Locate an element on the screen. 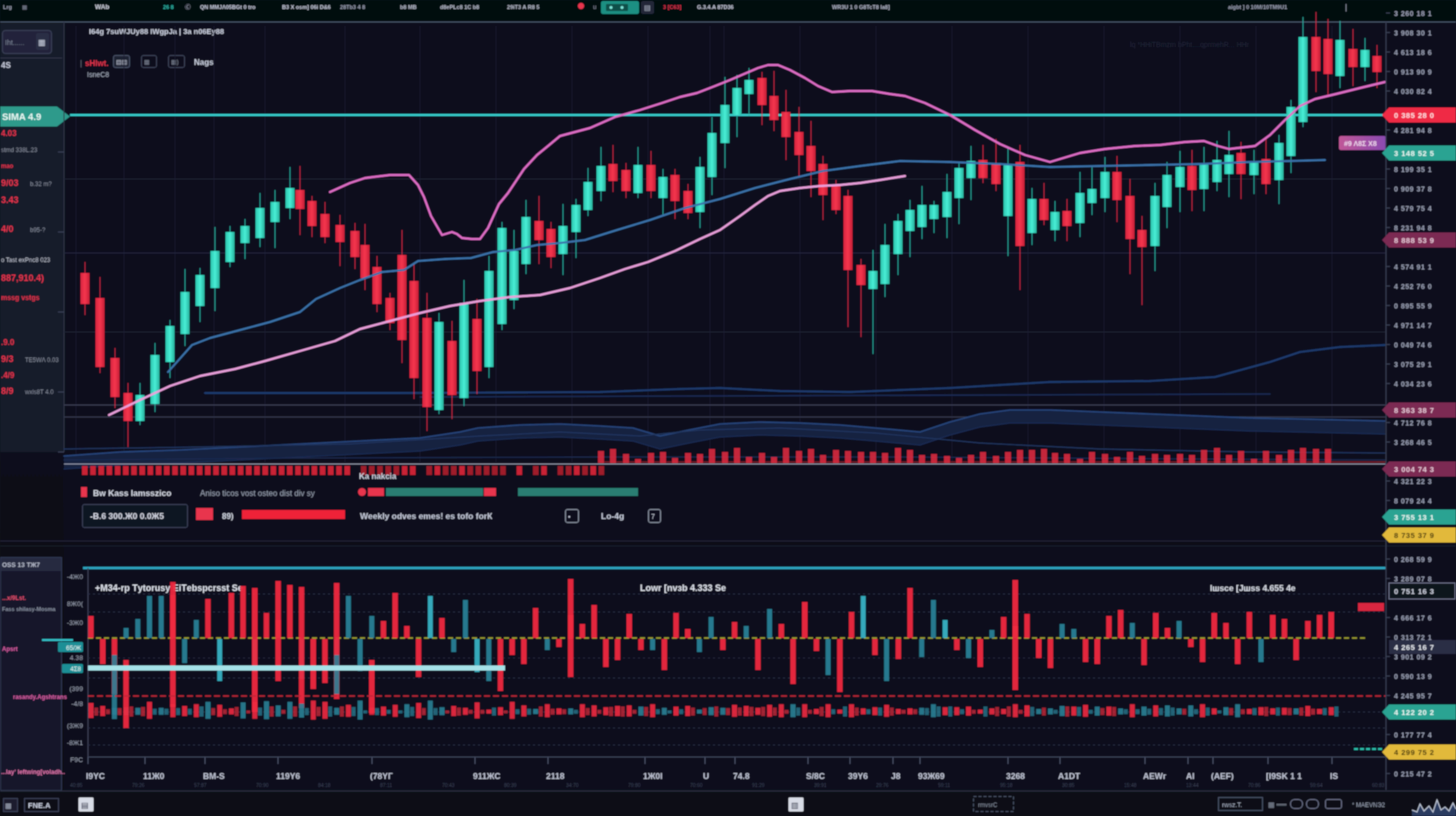 The image size is (1456, 816). svg-text: 4.03 is located at coordinates (9, 133).